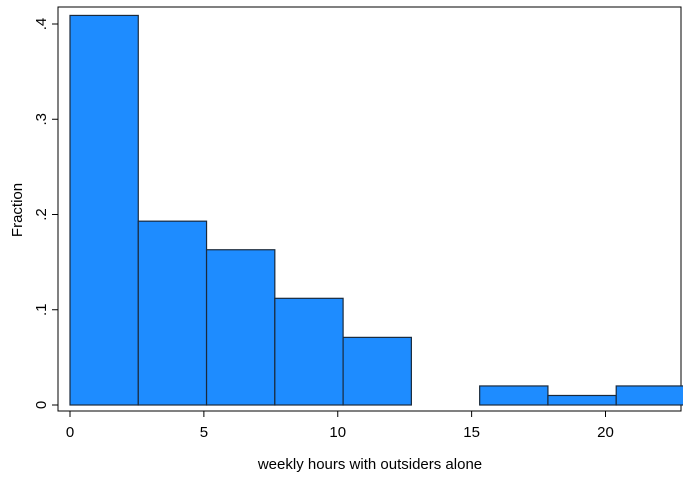 This screenshot has height=477, width=683. What do you see at coordinates (70, 432) in the screenshot?
I see `x-tick-label: 0` at bounding box center [70, 432].